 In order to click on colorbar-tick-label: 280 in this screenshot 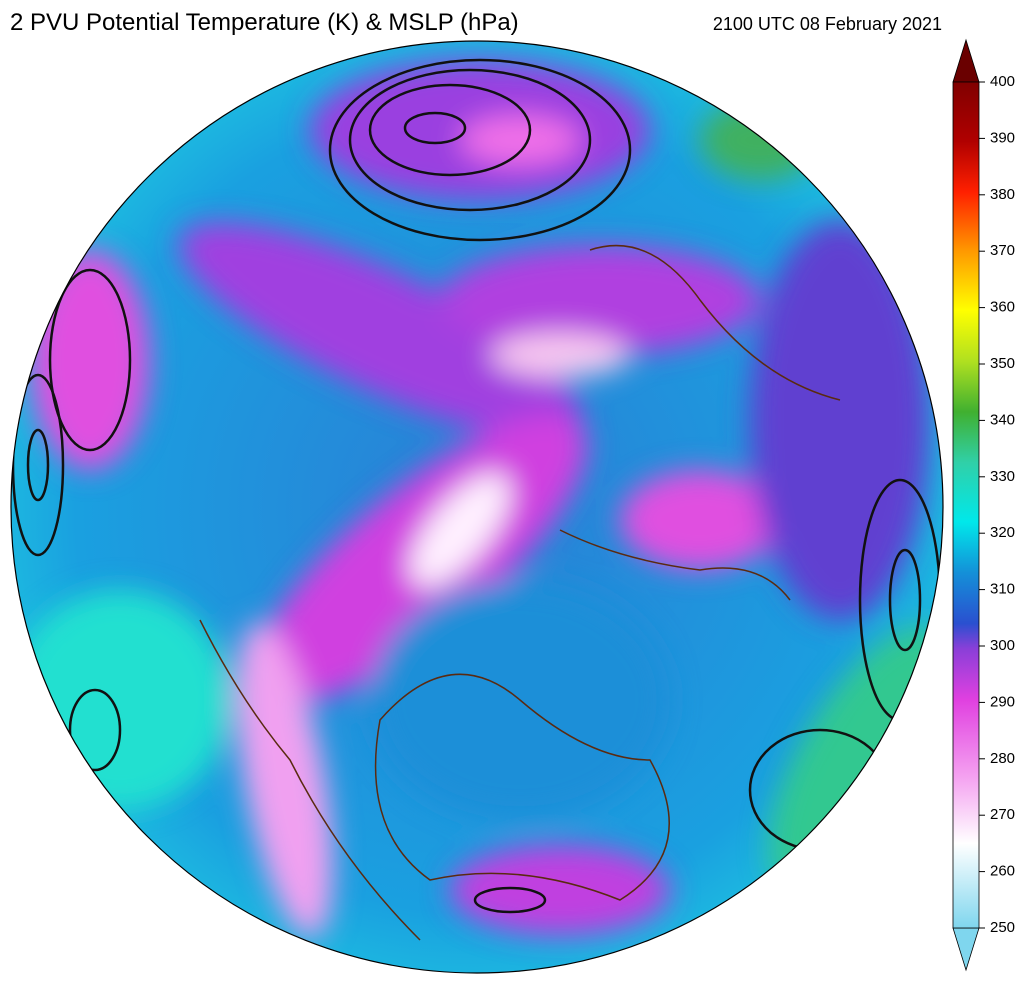, I will do `click(1002, 758)`.